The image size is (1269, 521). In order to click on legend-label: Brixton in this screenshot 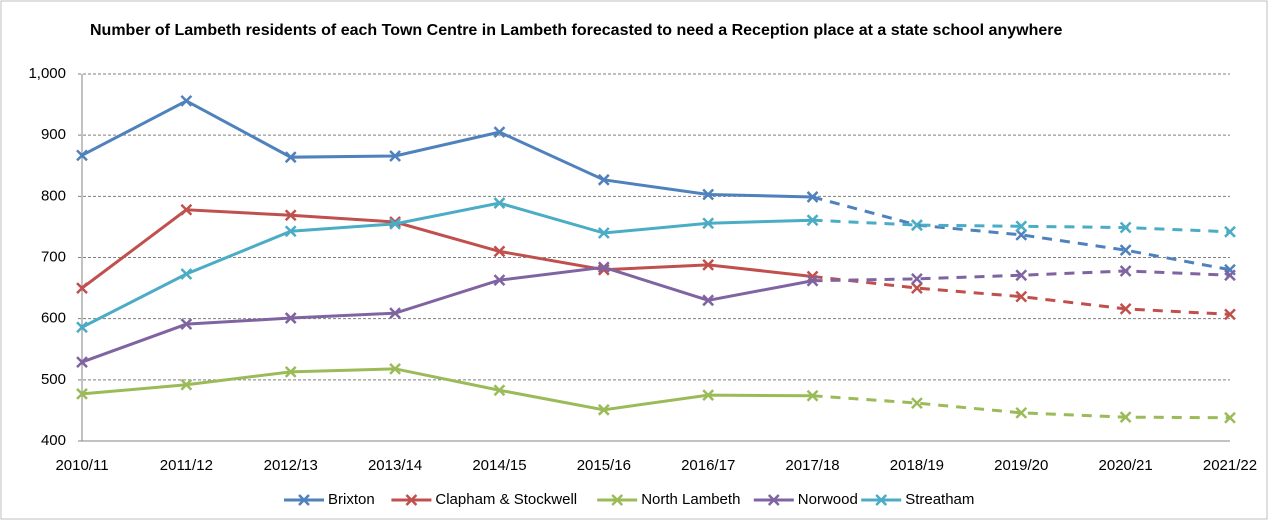, I will do `click(351, 499)`.